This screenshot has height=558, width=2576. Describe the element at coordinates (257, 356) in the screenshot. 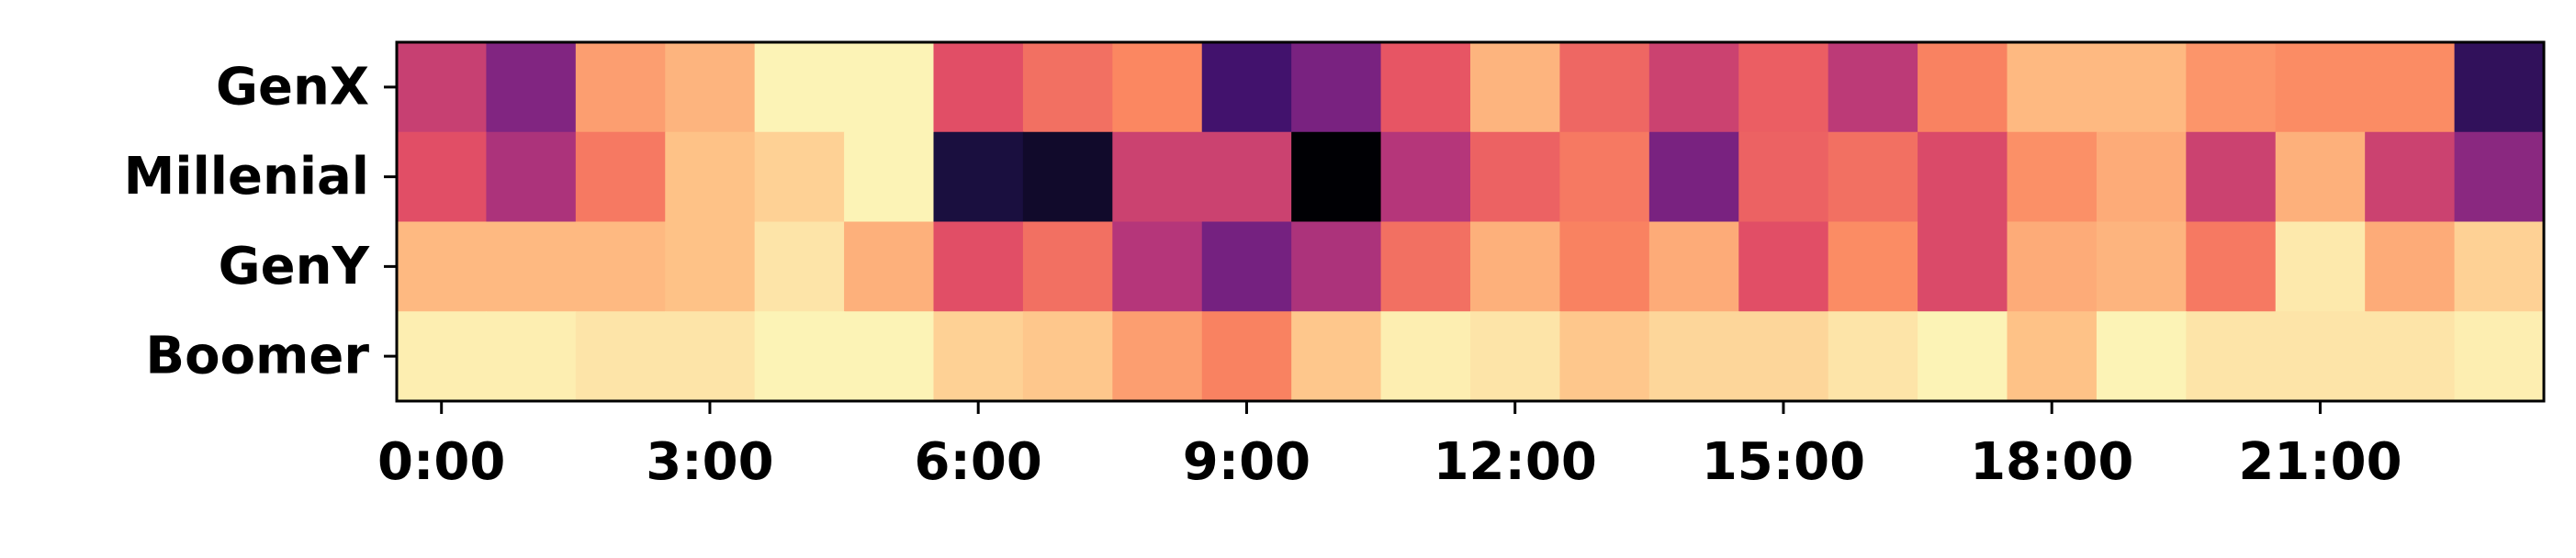

I see `y-tick-label: Boomer` at that location.